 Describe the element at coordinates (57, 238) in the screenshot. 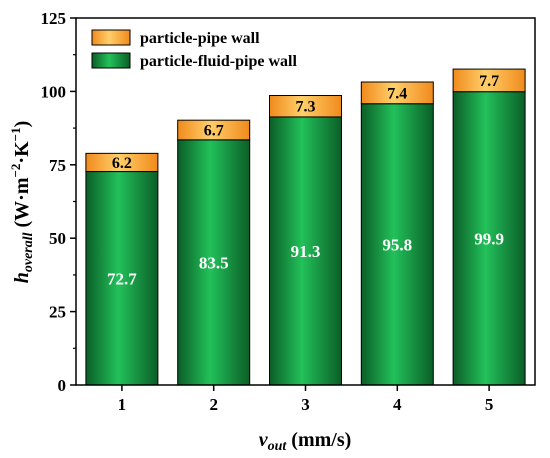

I see `y-tick-label-50: 50` at that location.